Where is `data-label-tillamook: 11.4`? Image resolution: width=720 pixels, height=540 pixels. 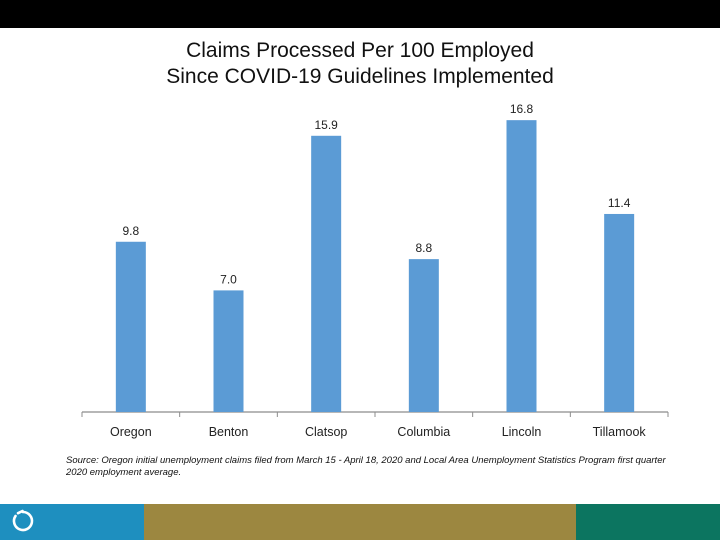 data-label-tillamook: 11.4 is located at coordinates (619, 203).